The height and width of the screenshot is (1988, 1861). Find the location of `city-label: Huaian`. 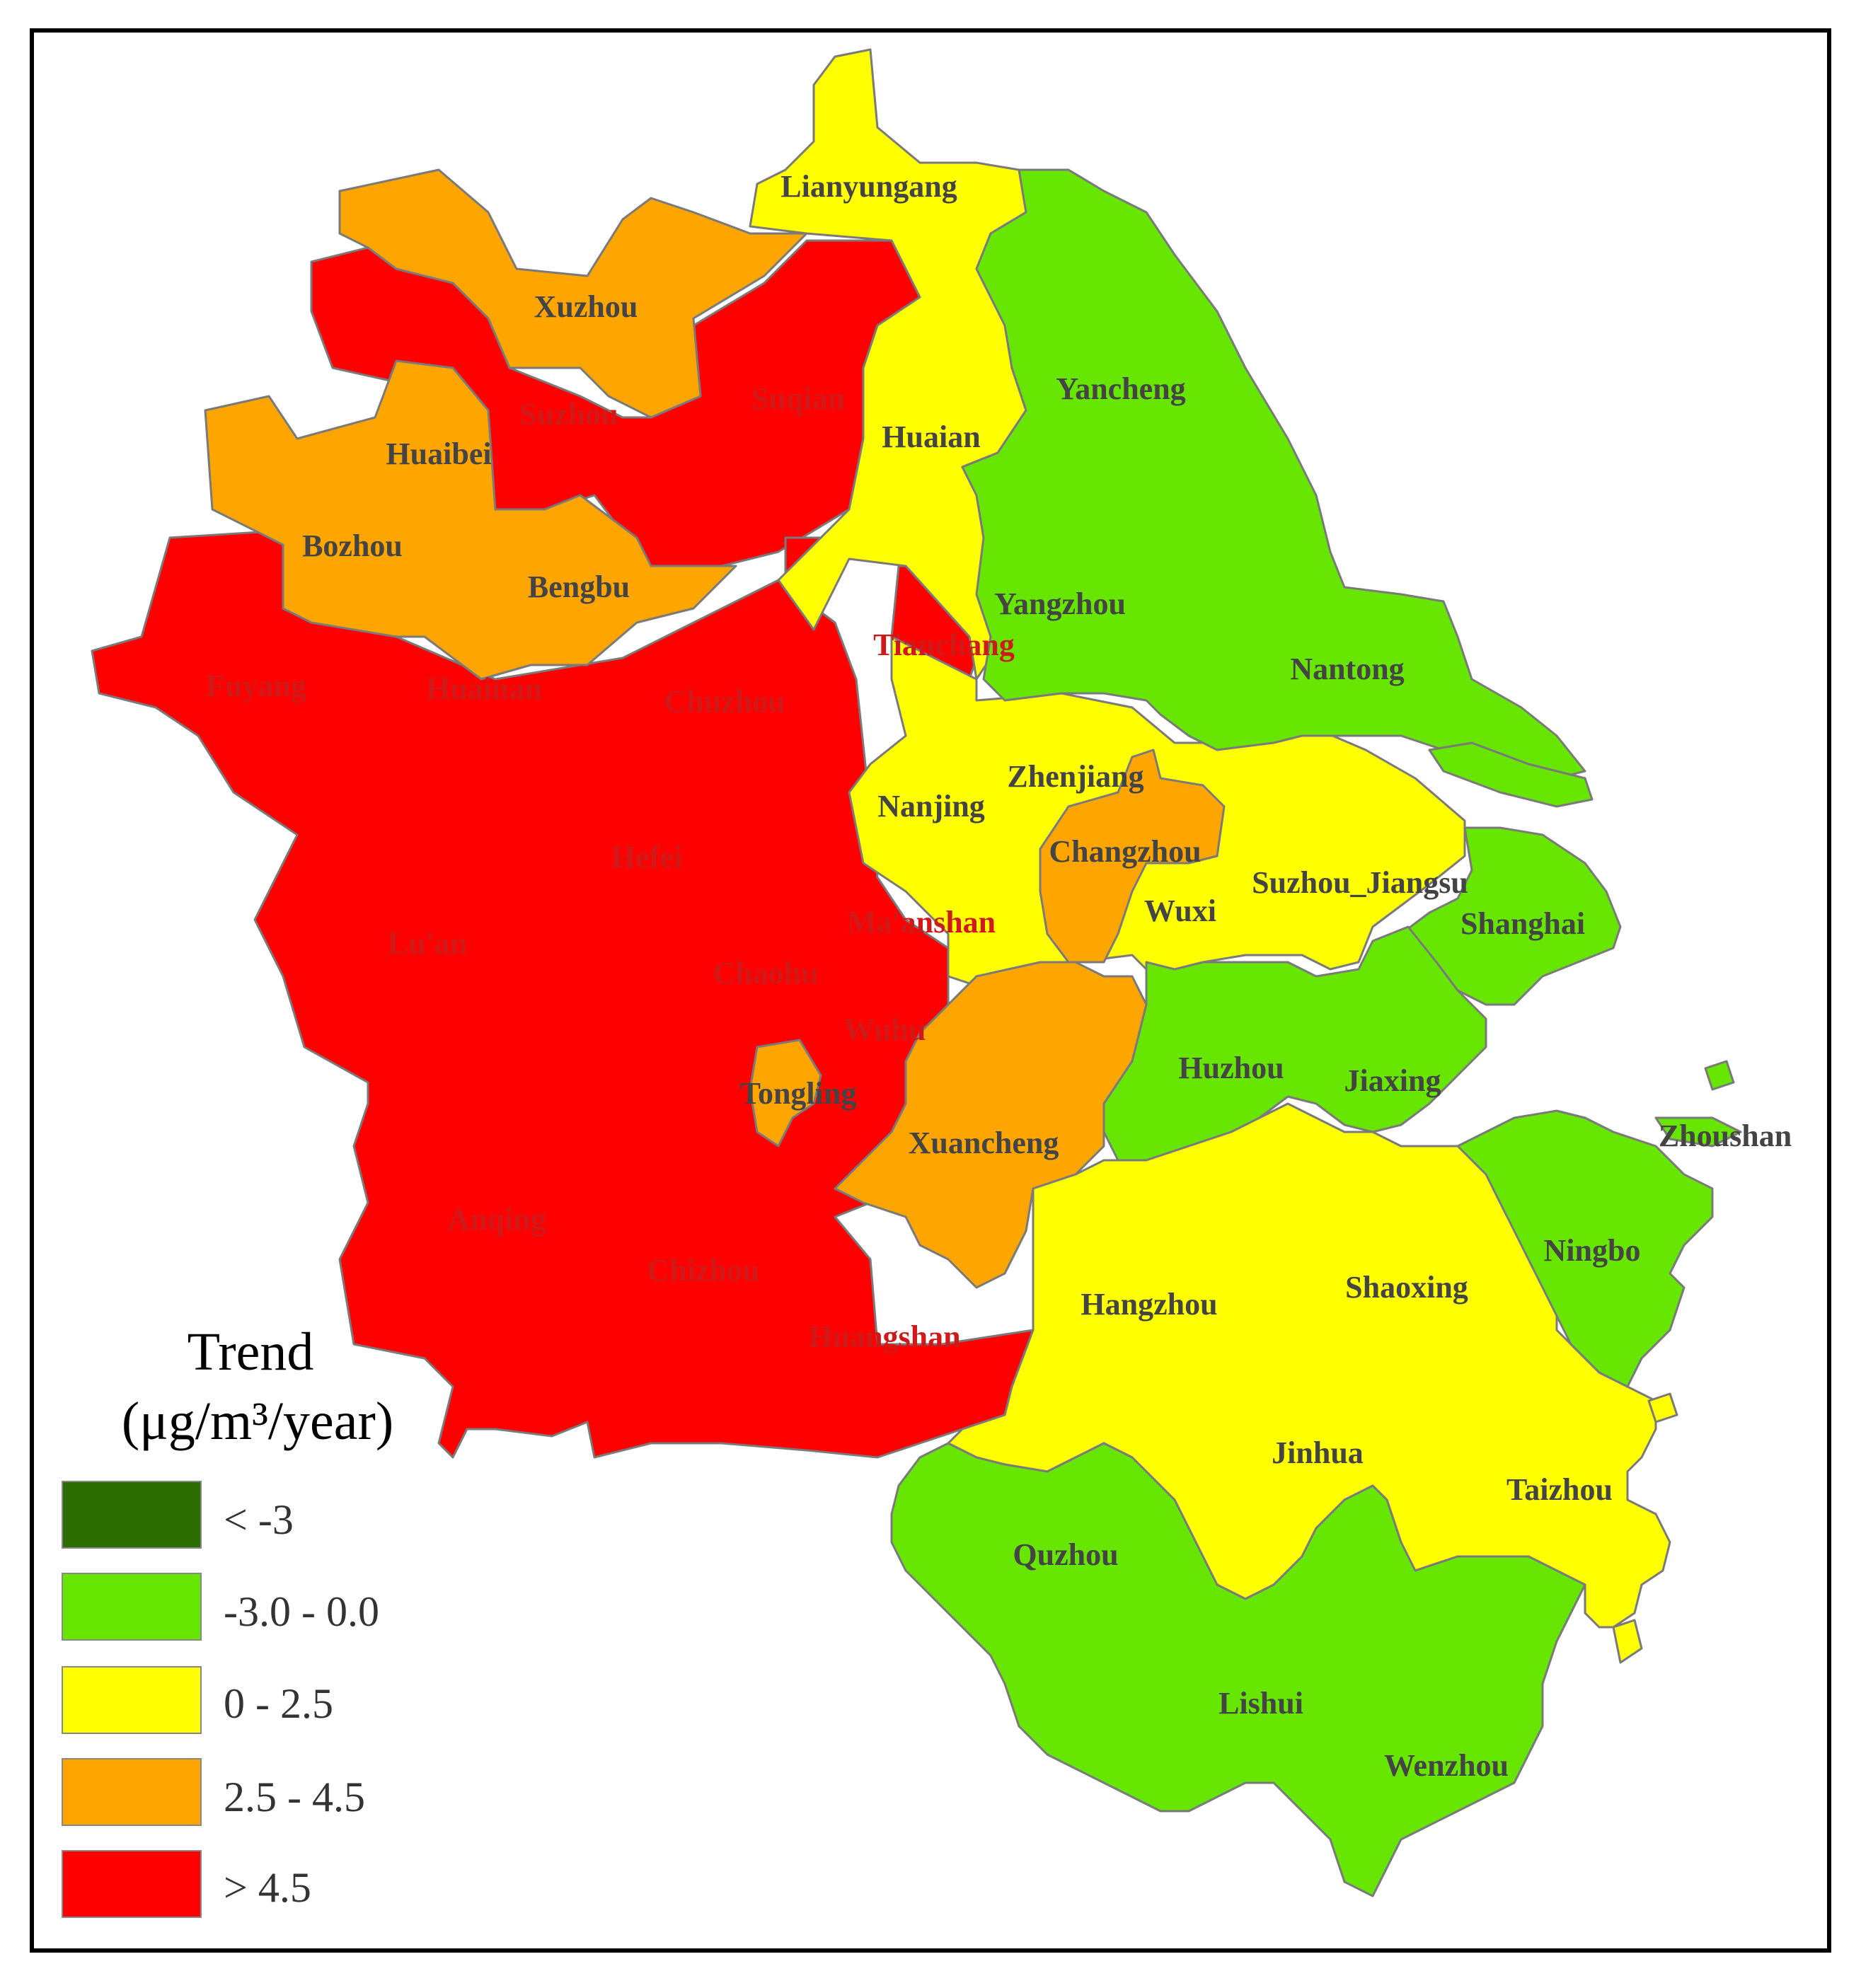

city-label: Huaian is located at coordinates (931, 437).